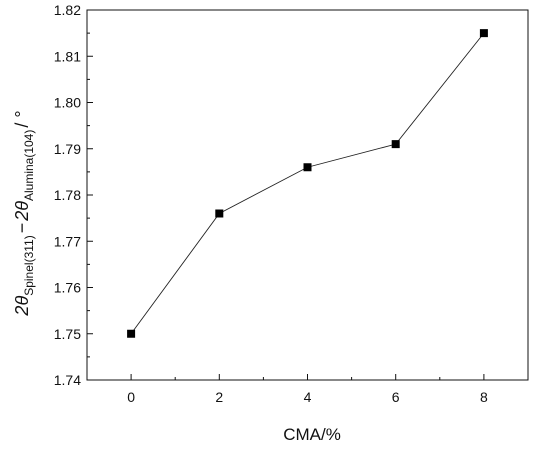  Describe the element at coordinates (131, 397) in the screenshot. I see `x-tick-label: 0` at that location.